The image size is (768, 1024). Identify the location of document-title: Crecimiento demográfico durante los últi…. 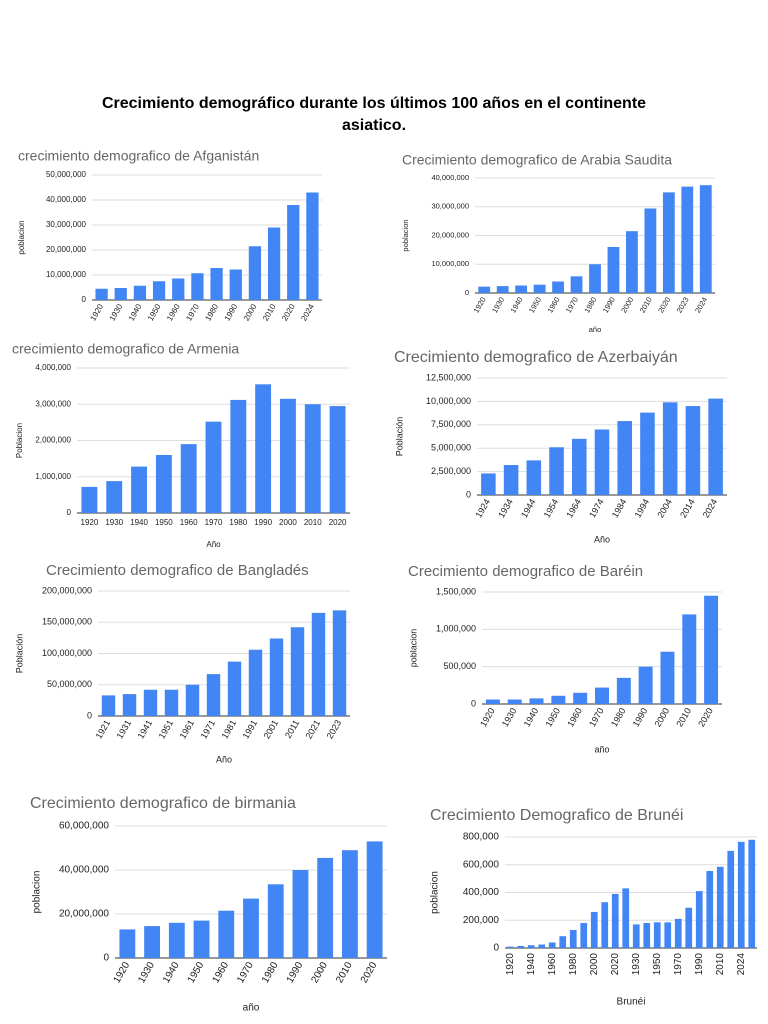
(374, 114).